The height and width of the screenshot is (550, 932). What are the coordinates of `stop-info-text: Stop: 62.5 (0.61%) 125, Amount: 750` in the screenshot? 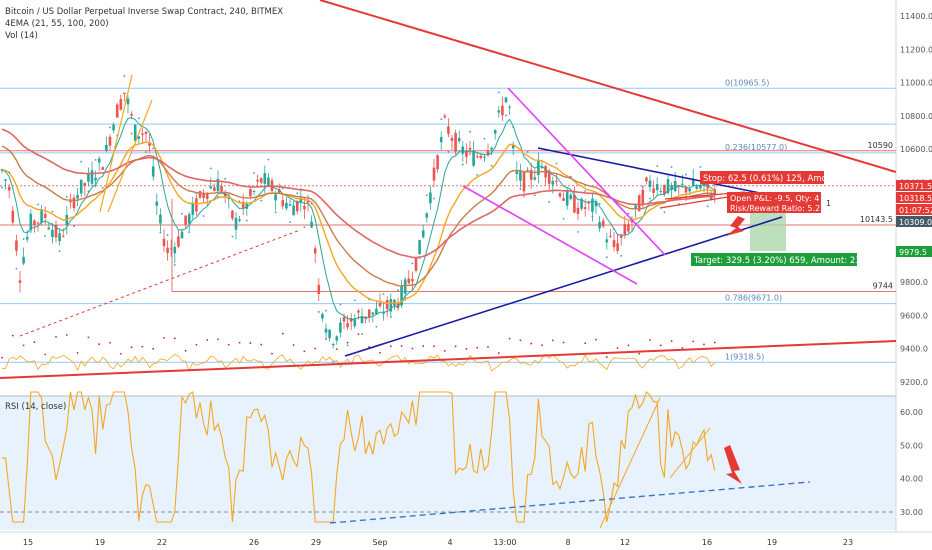 It's located at (783, 179).